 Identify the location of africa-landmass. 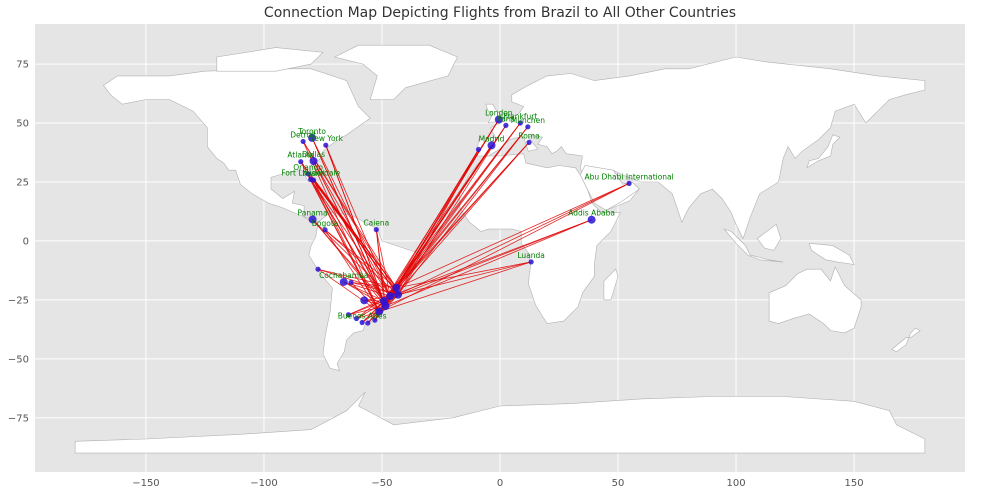
(540, 238).